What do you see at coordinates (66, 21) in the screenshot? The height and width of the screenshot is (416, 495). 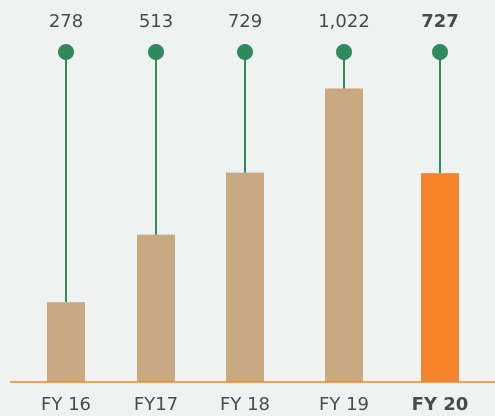 I see `value-label: 278` at bounding box center [66, 21].